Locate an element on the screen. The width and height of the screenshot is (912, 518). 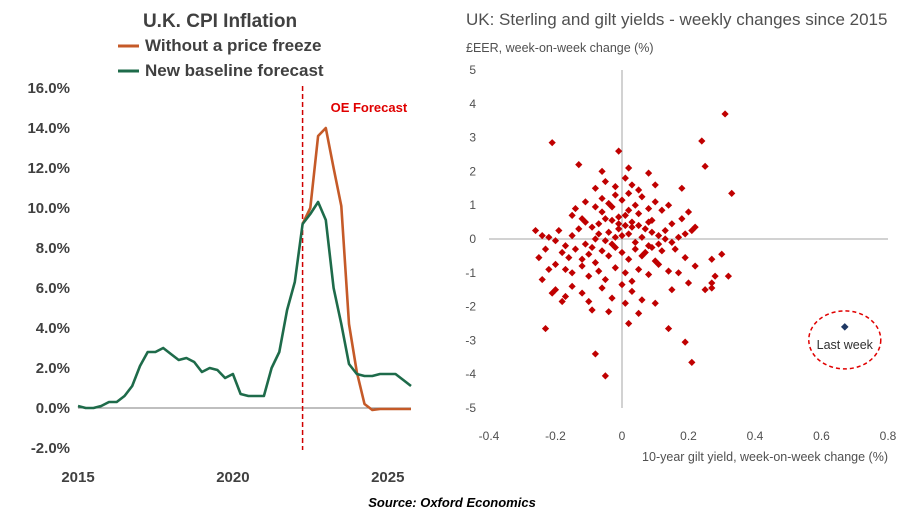
scatter-x-tick-label: 0 is located at coordinates (622, 436).